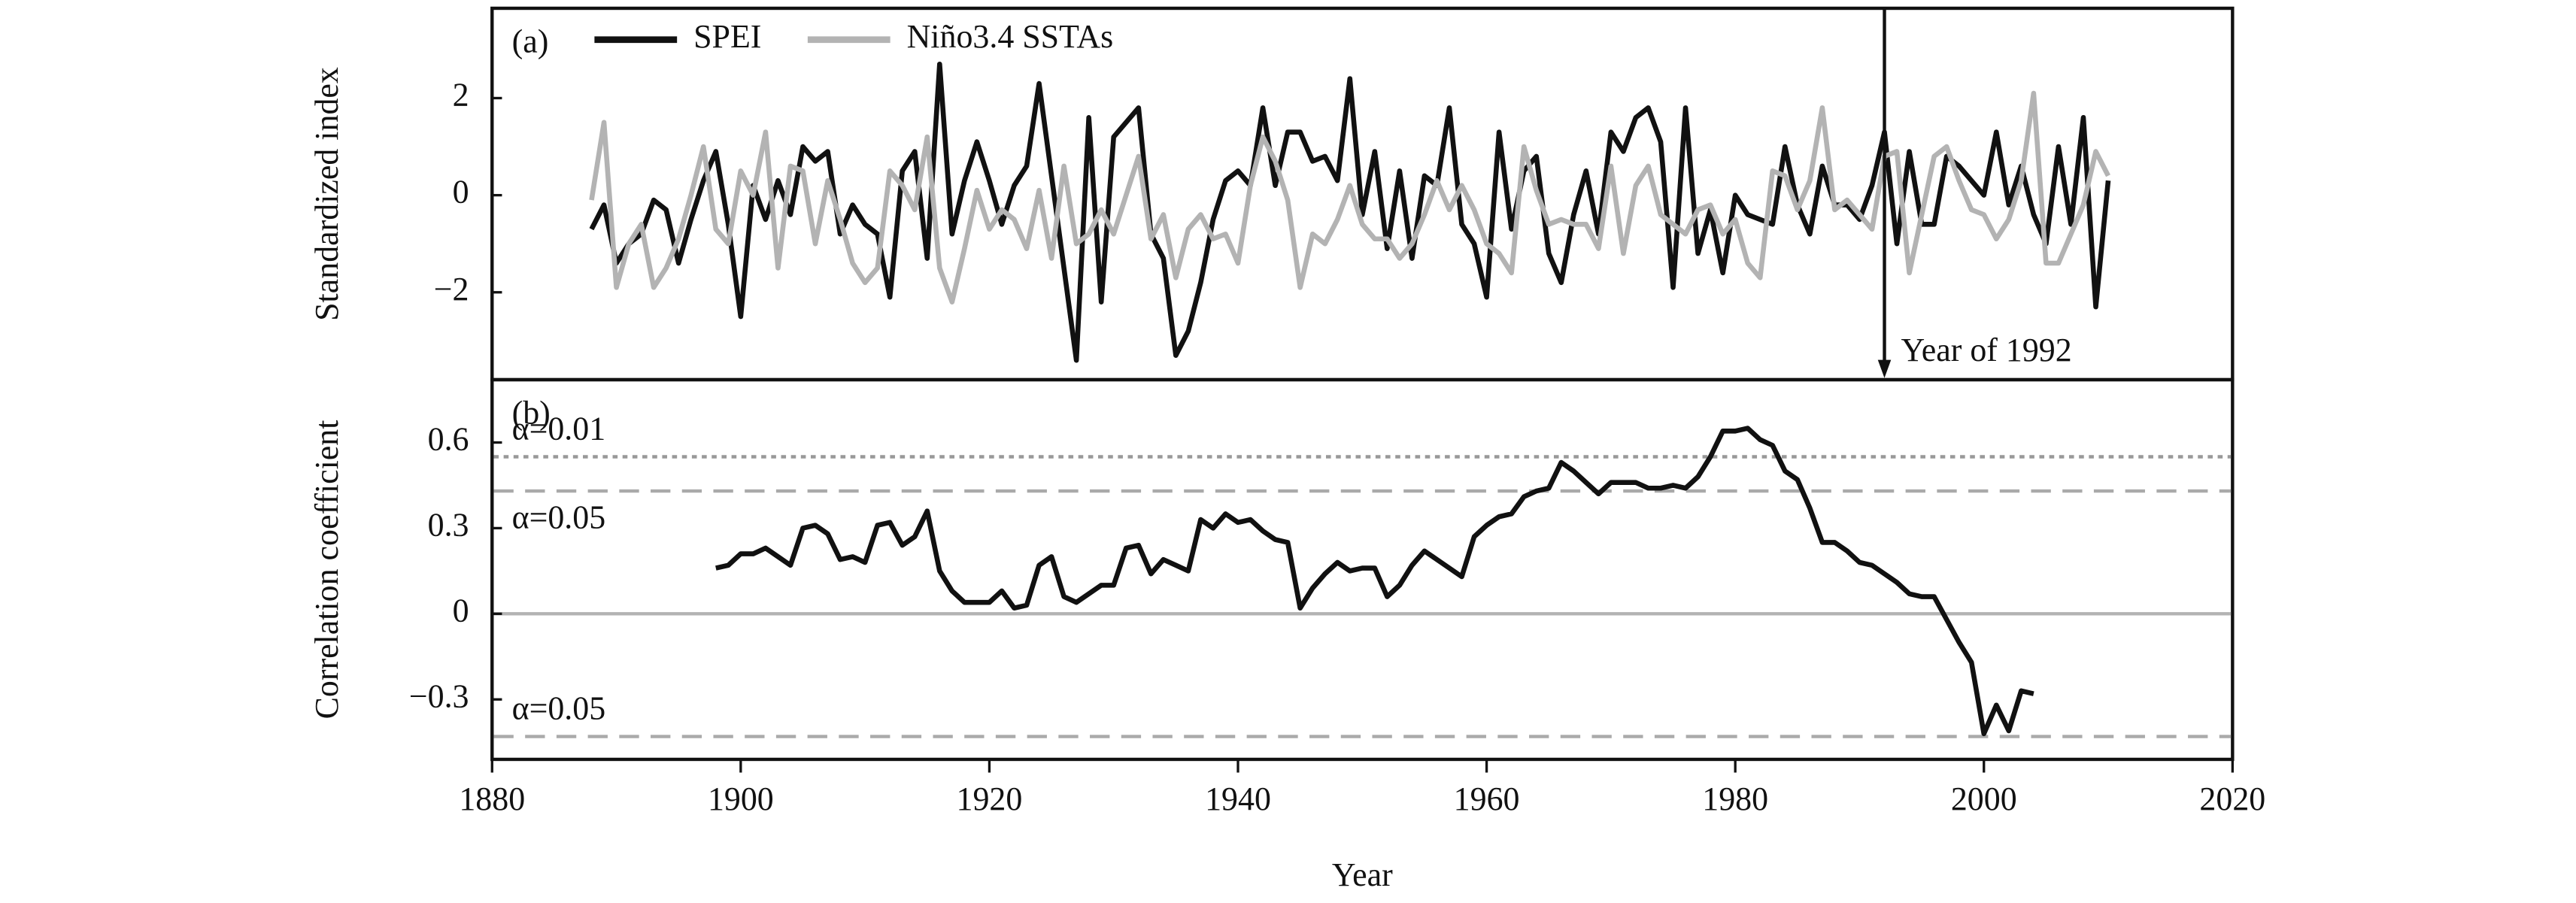  Describe the element at coordinates (1735, 799) in the screenshot. I see `x-tick-label: 1980` at that location.